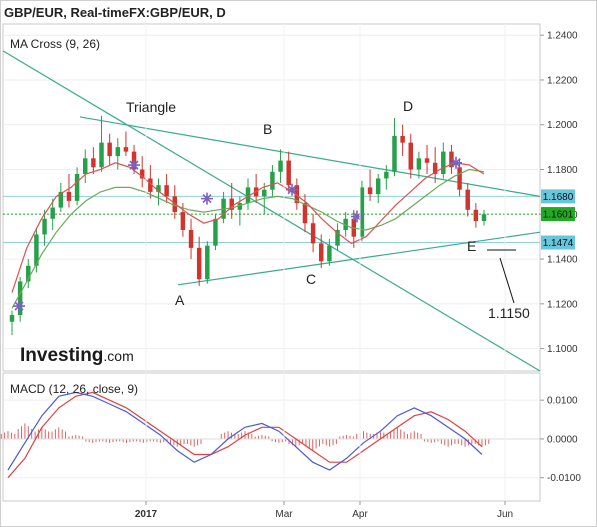 The height and width of the screenshot is (527, 597). Describe the element at coordinates (558, 219) in the screenshot. I see `price-badges: 1.1680 1.1601 1.1474` at that location.